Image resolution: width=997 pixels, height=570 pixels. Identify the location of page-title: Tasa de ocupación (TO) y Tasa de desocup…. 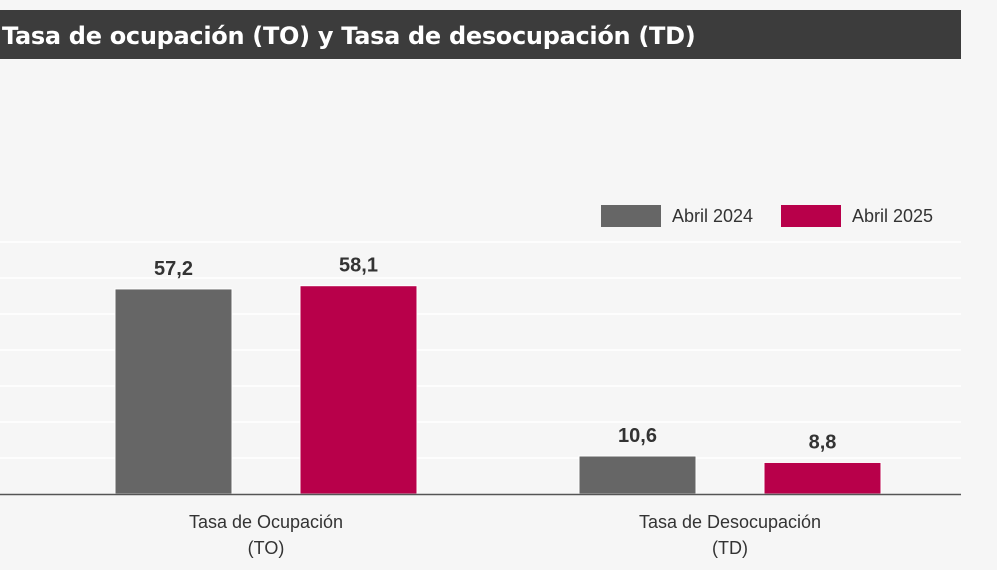
(349, 36).